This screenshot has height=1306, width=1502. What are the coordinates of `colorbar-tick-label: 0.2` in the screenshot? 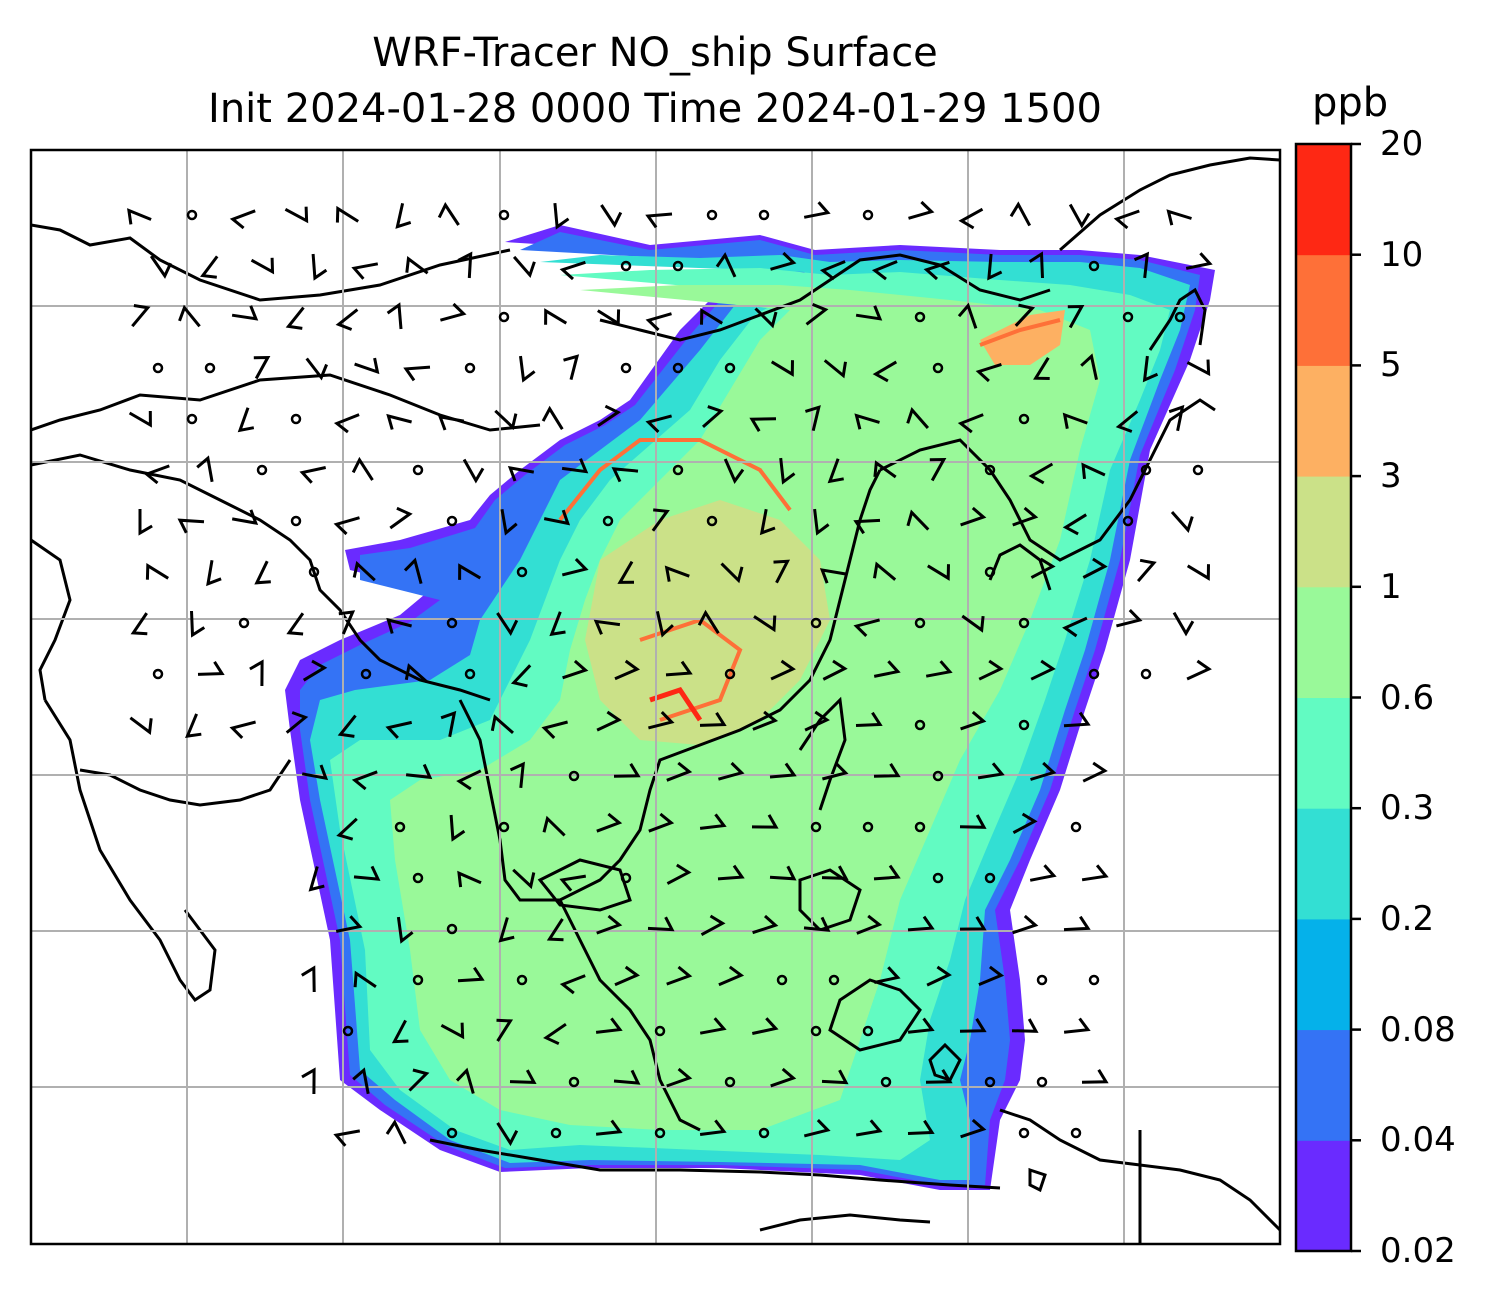 It's located at (1407, 918).